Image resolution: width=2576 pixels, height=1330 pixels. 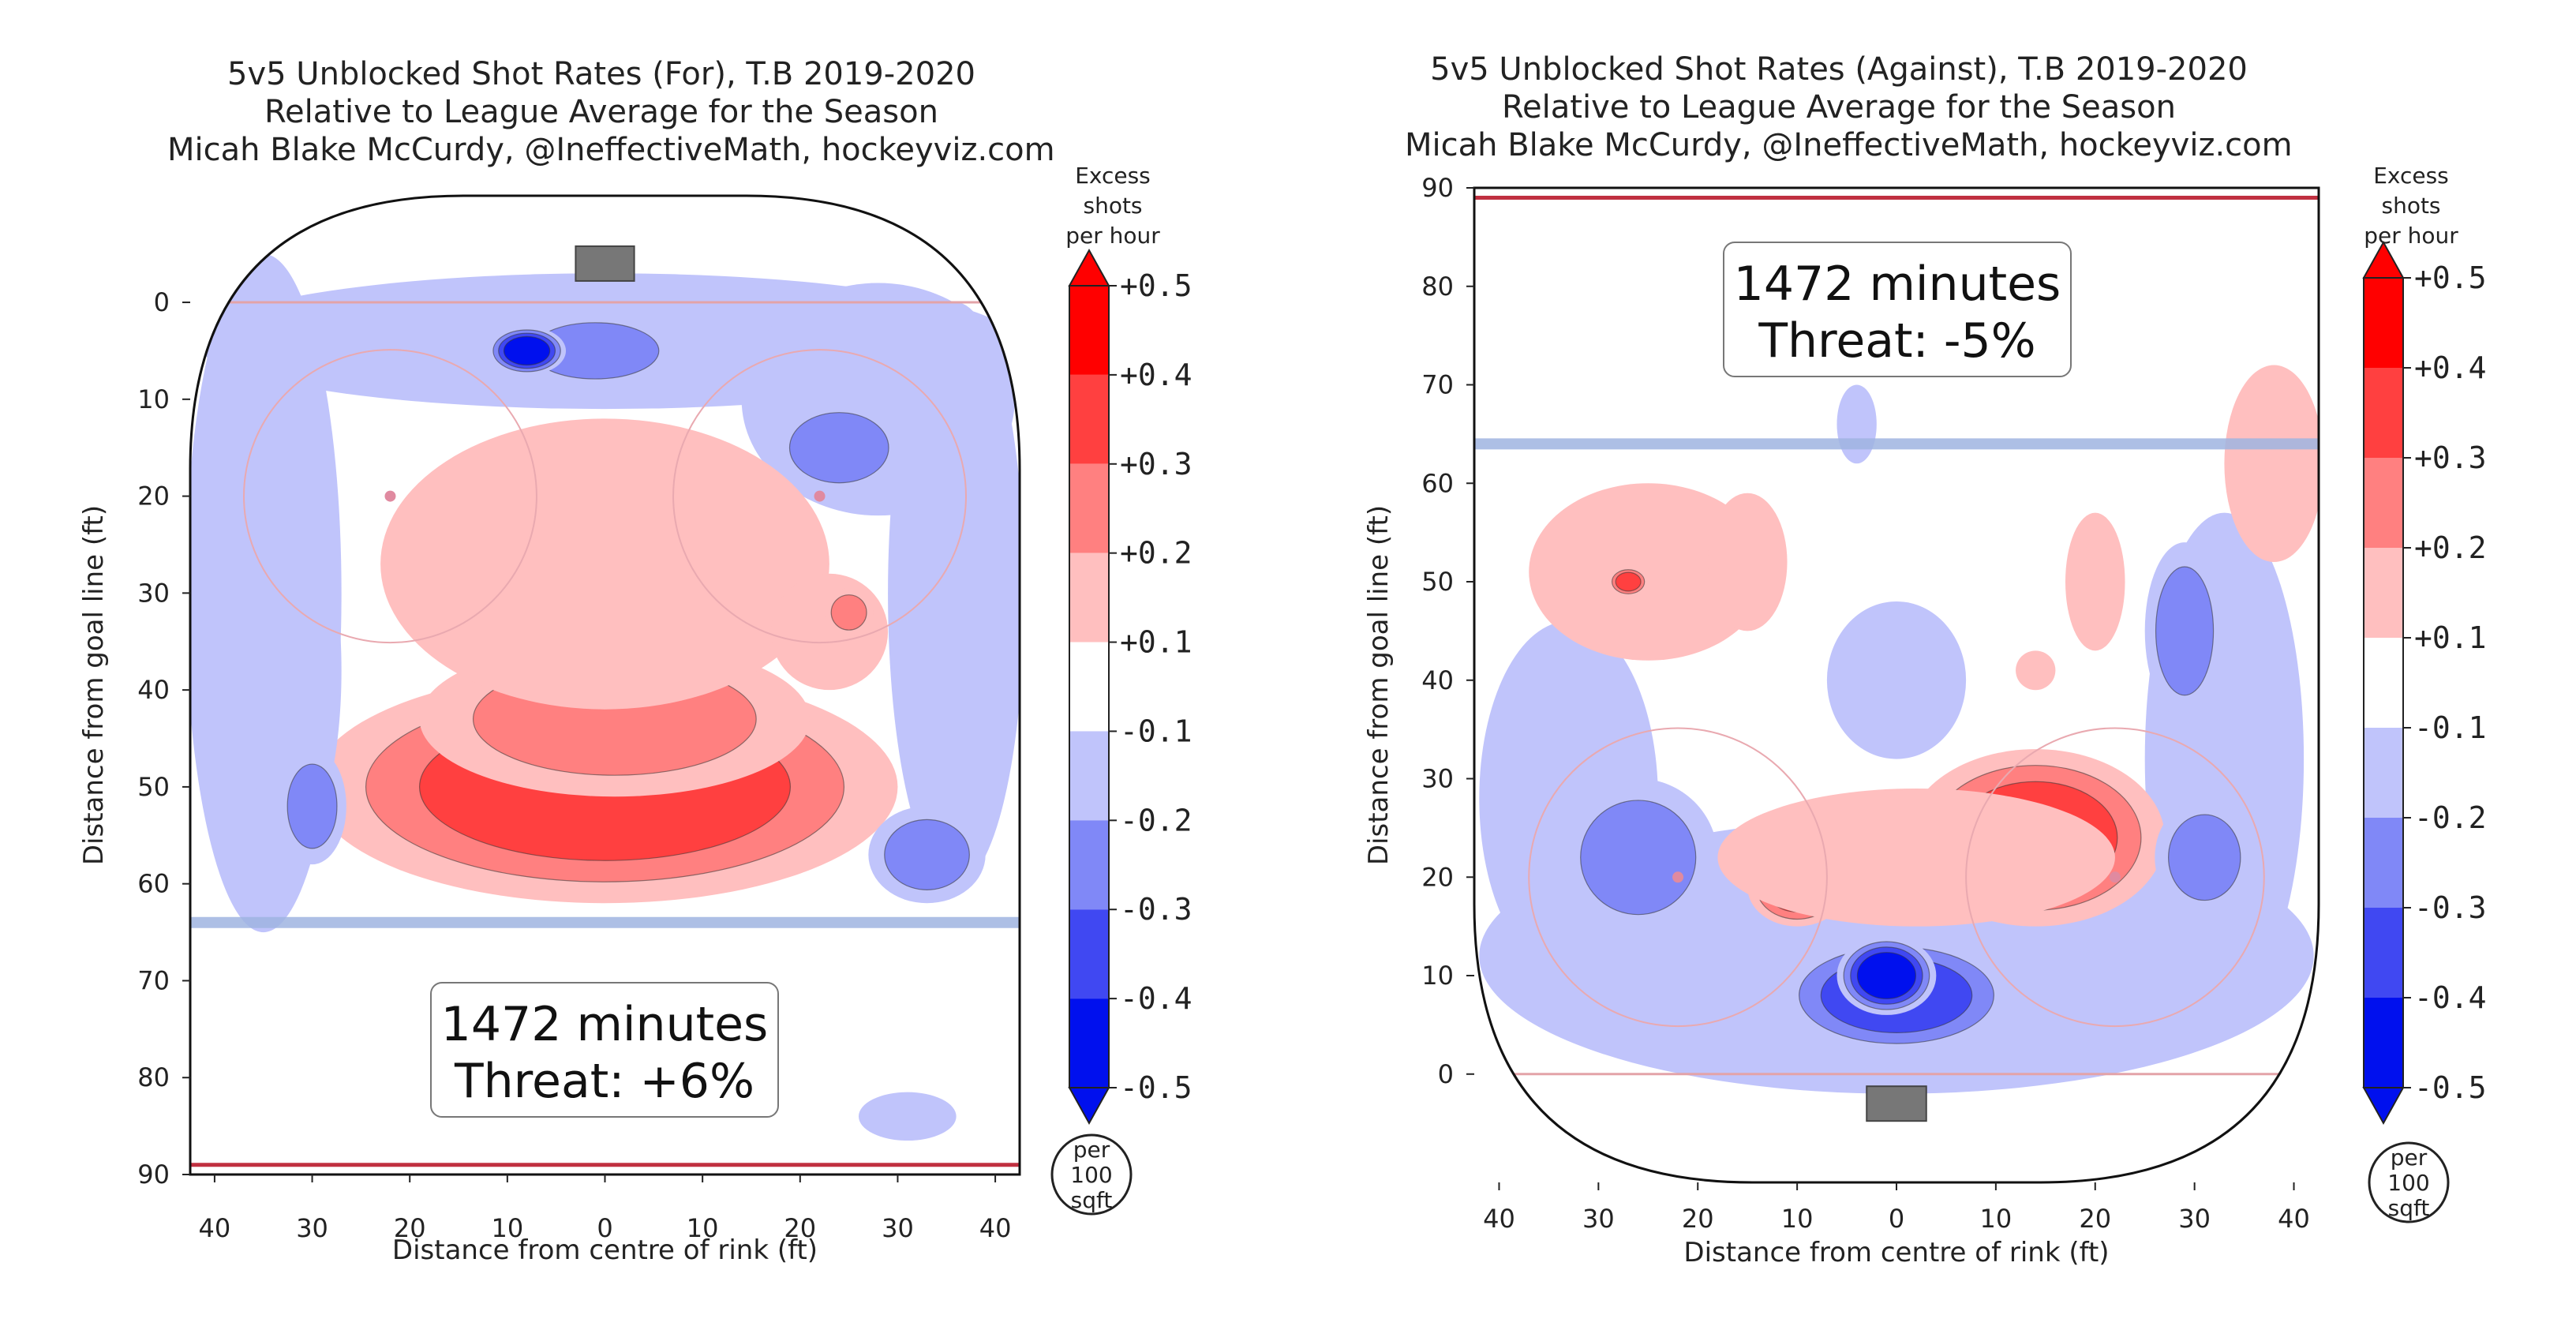 What do you see at coordinates (2408, 1183) in the screenshot?
I see `unit-label: 100` at bounding box center [2408, 1183].